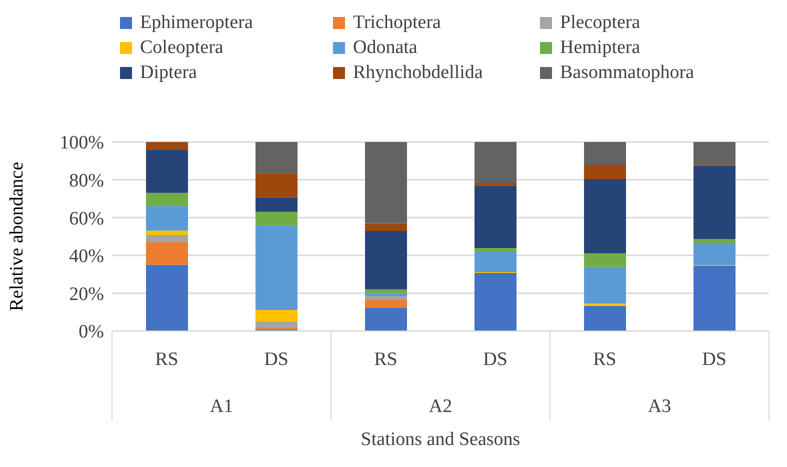  Describe the element at coordinates (91, 332) in the screenshot. I see `y-tick-label: 0%` at that location.